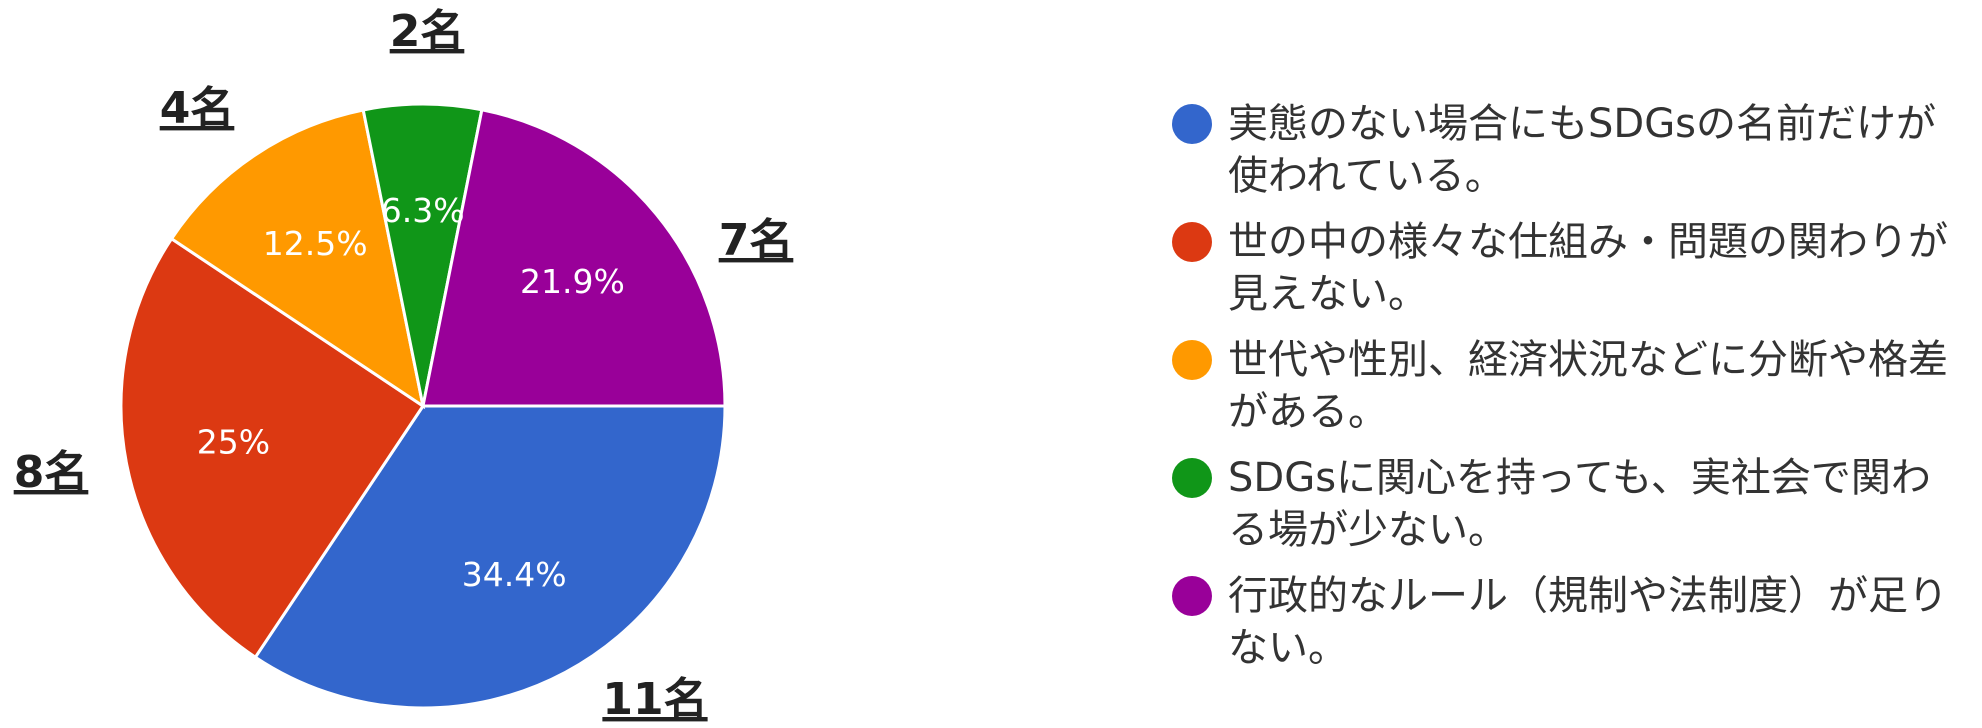 Image resolution: width=1982 pixels, height=728 pixels. Describe the element at coordinates (1582, 150) in the screenshot. I see `legend-label: 実態のない場合にもSDGsの名前だけが使われている。` at that location.